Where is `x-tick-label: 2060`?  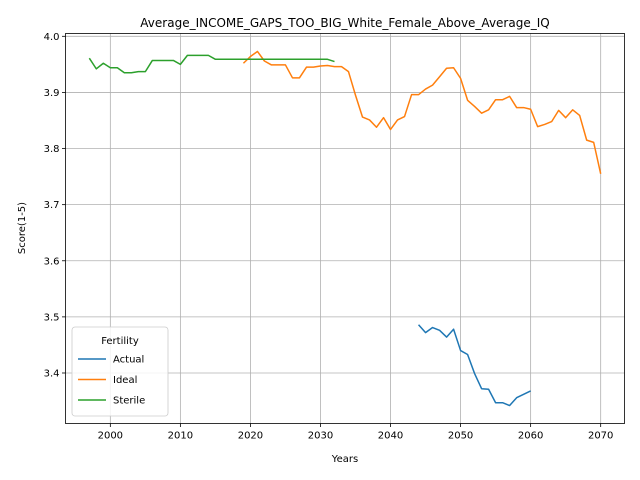 x-tick-label: 2060 is located at coordinates (530, 436).